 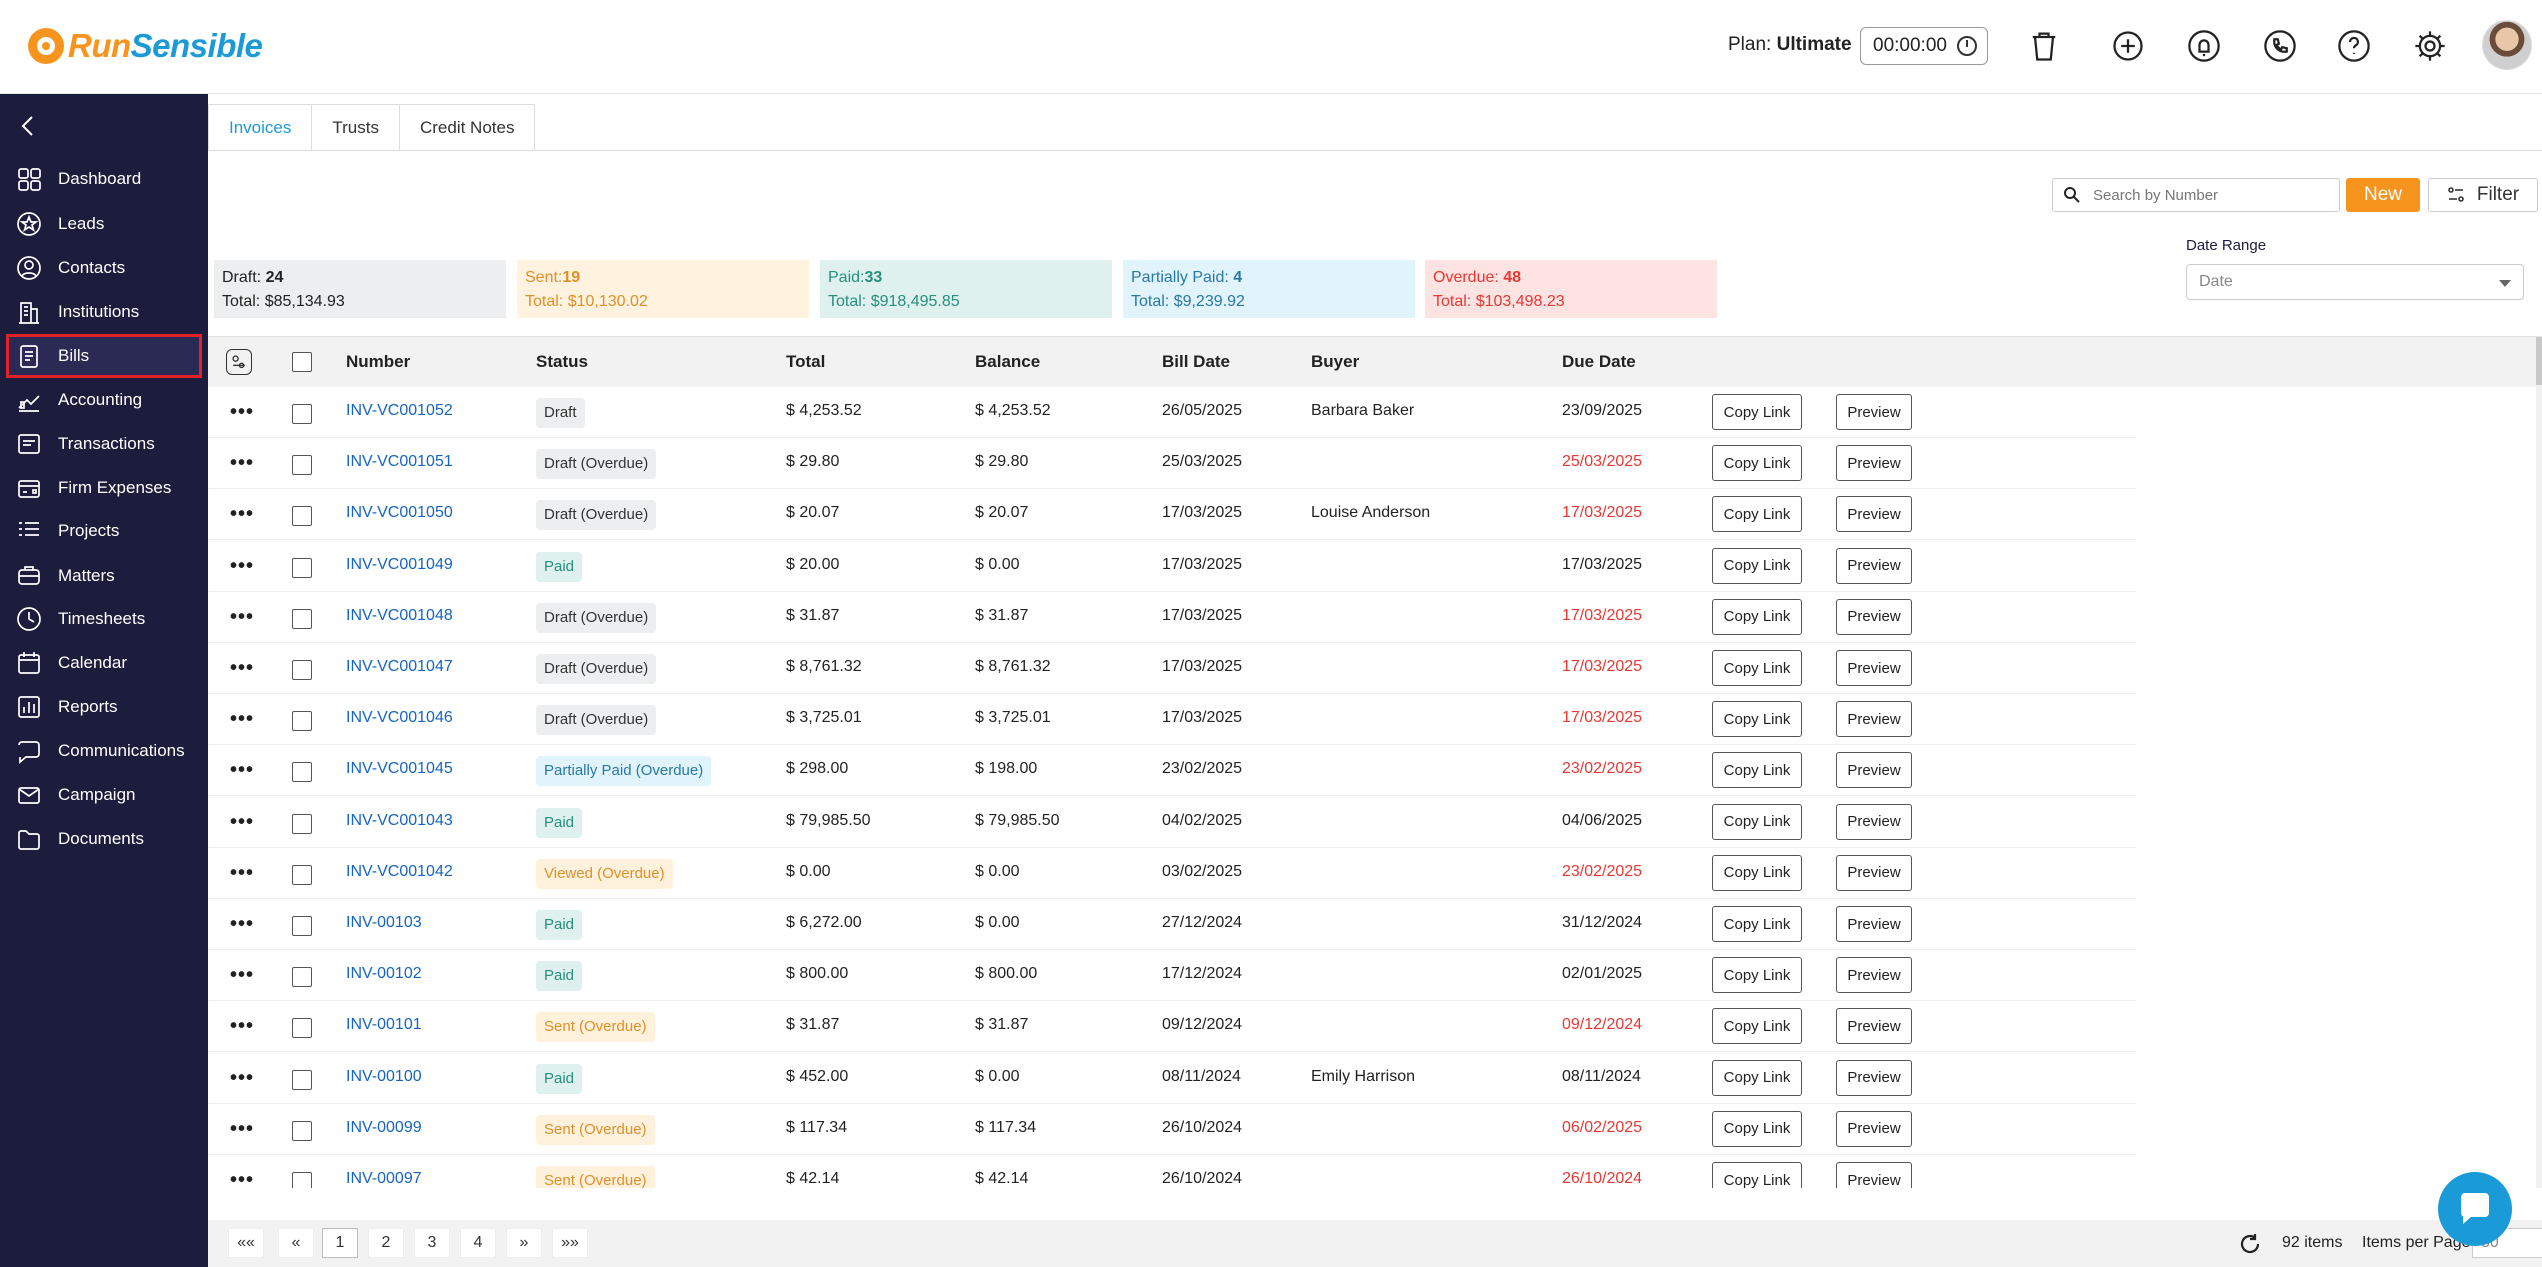 What do you see at coordinates (2539, 762) in the screenshot?
I see `vertical-scrollbar` at bounding box center [2539, 762].